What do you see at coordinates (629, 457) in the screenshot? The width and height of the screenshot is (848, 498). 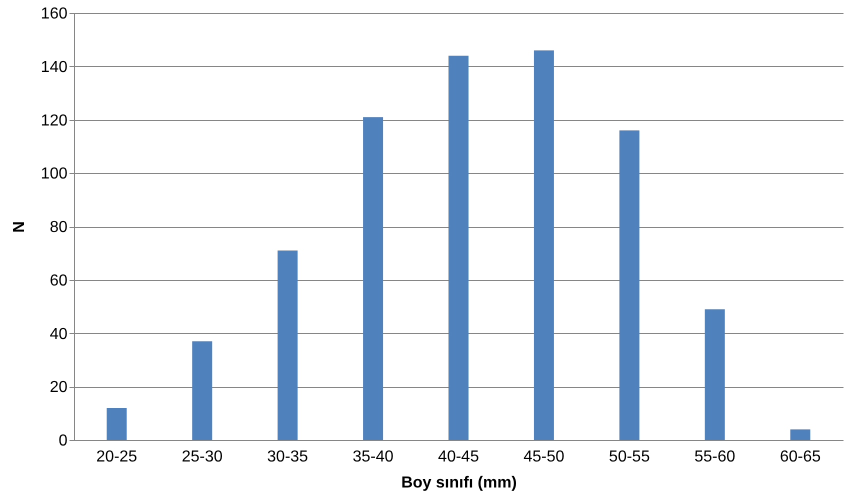 I see `x-tick-label: 50-55` at bounding box center [629, 457].